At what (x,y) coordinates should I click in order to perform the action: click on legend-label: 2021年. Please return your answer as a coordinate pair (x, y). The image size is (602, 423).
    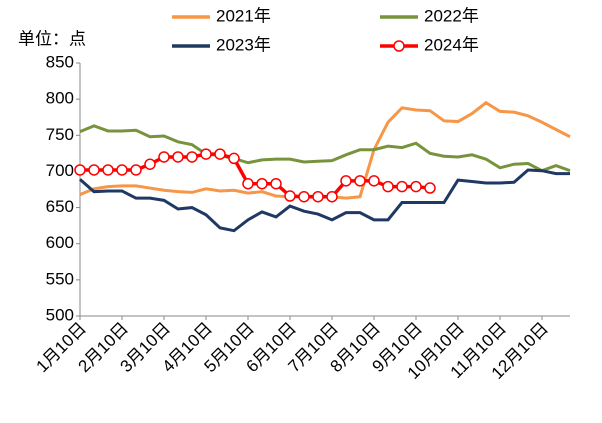
    Looking at the image, I should click on (243, 15).